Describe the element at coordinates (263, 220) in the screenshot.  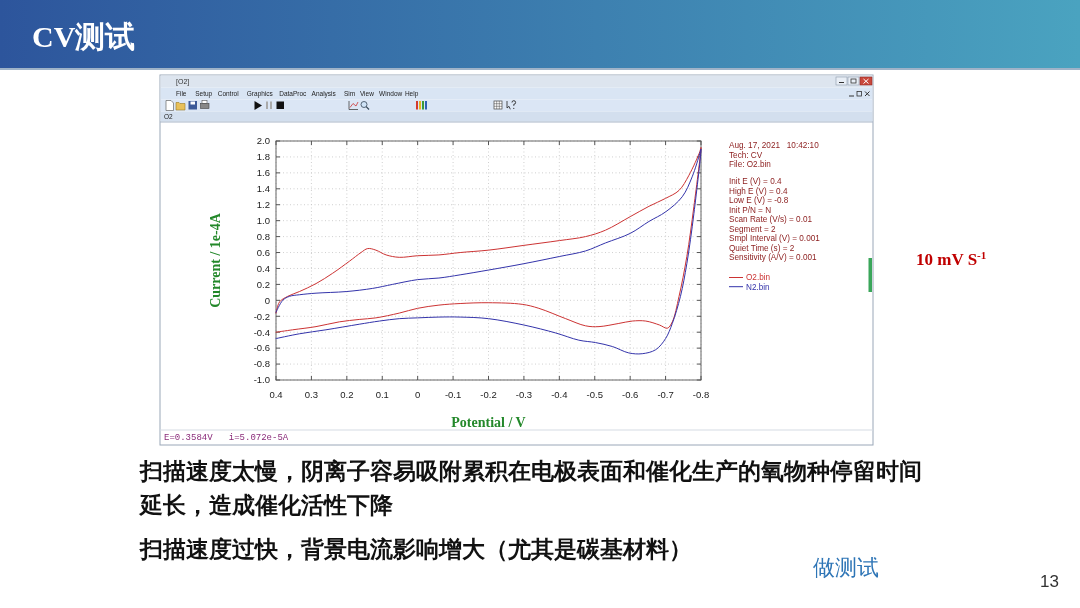
I see `y-tick-label: 1.0` at that location.